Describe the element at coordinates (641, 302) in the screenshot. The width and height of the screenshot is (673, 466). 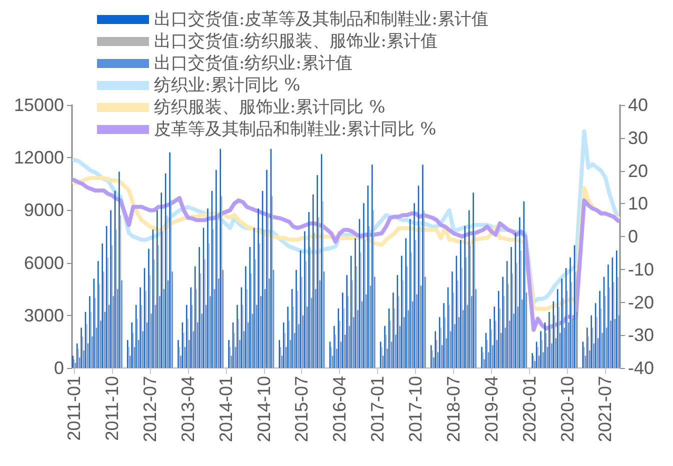
I see `y2-tick-label: -20` at that location.